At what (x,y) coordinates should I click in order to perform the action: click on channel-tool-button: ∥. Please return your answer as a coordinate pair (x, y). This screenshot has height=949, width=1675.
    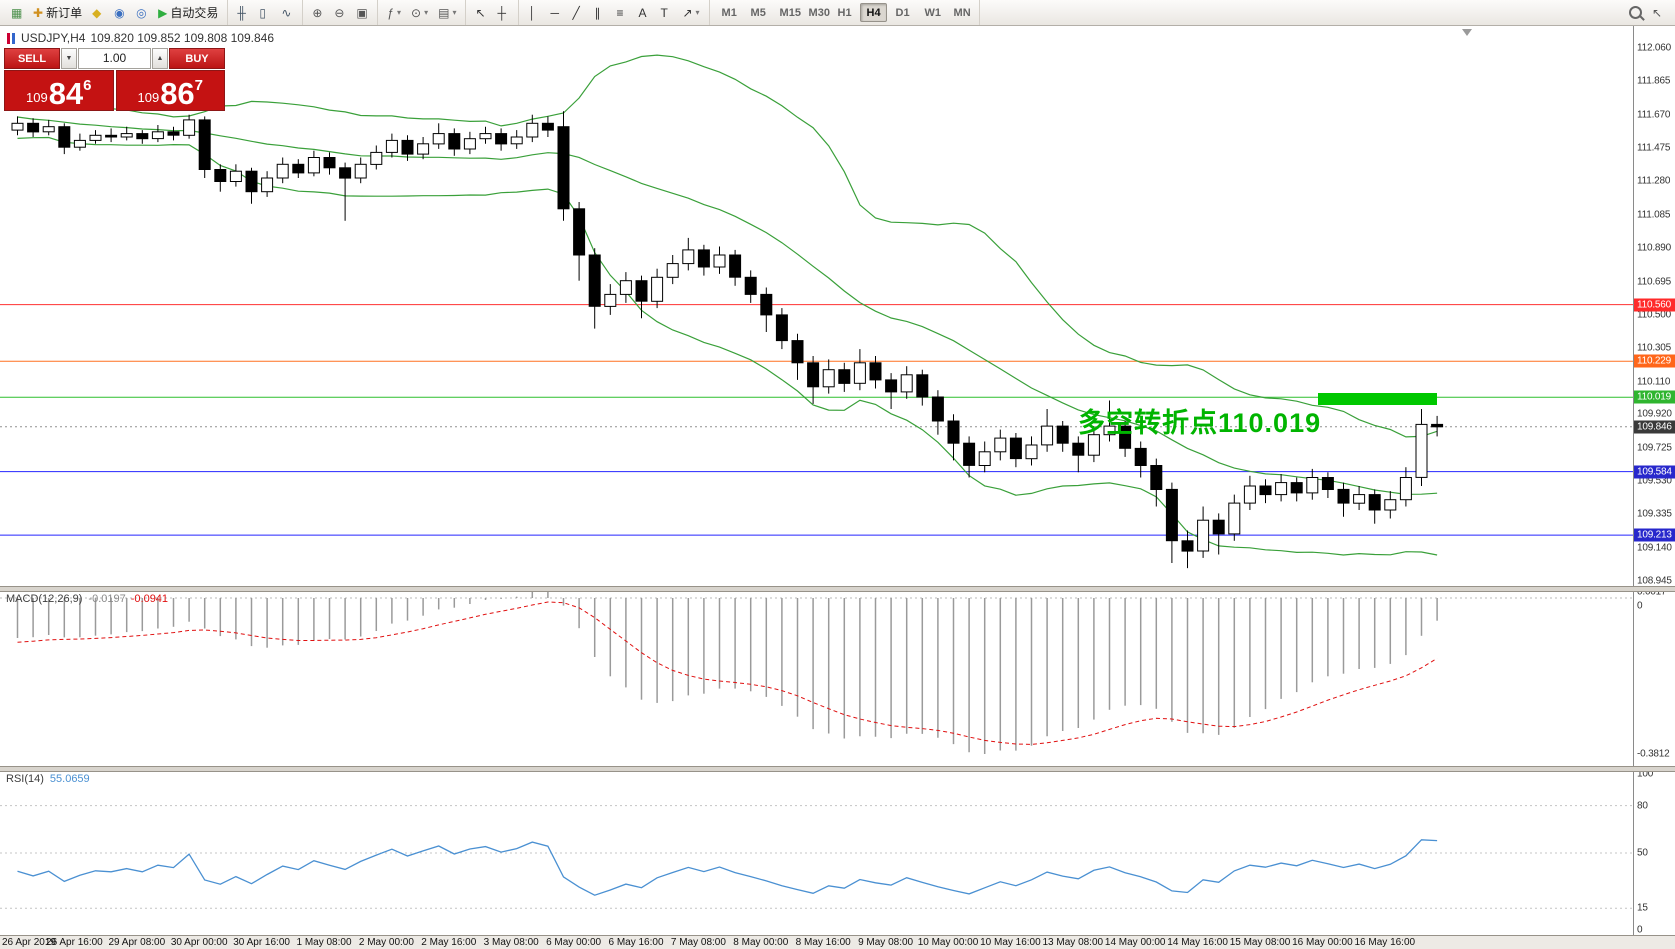
    Looking at the image, I should click on (600, 13).